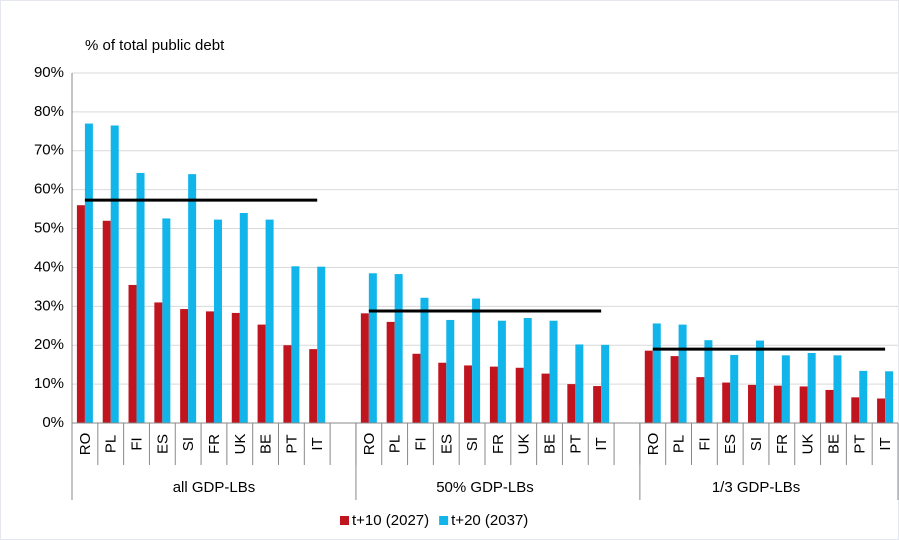 The image size is (899, 540). I want to click on group-label: all GDP-LBs, so click(214, 487).